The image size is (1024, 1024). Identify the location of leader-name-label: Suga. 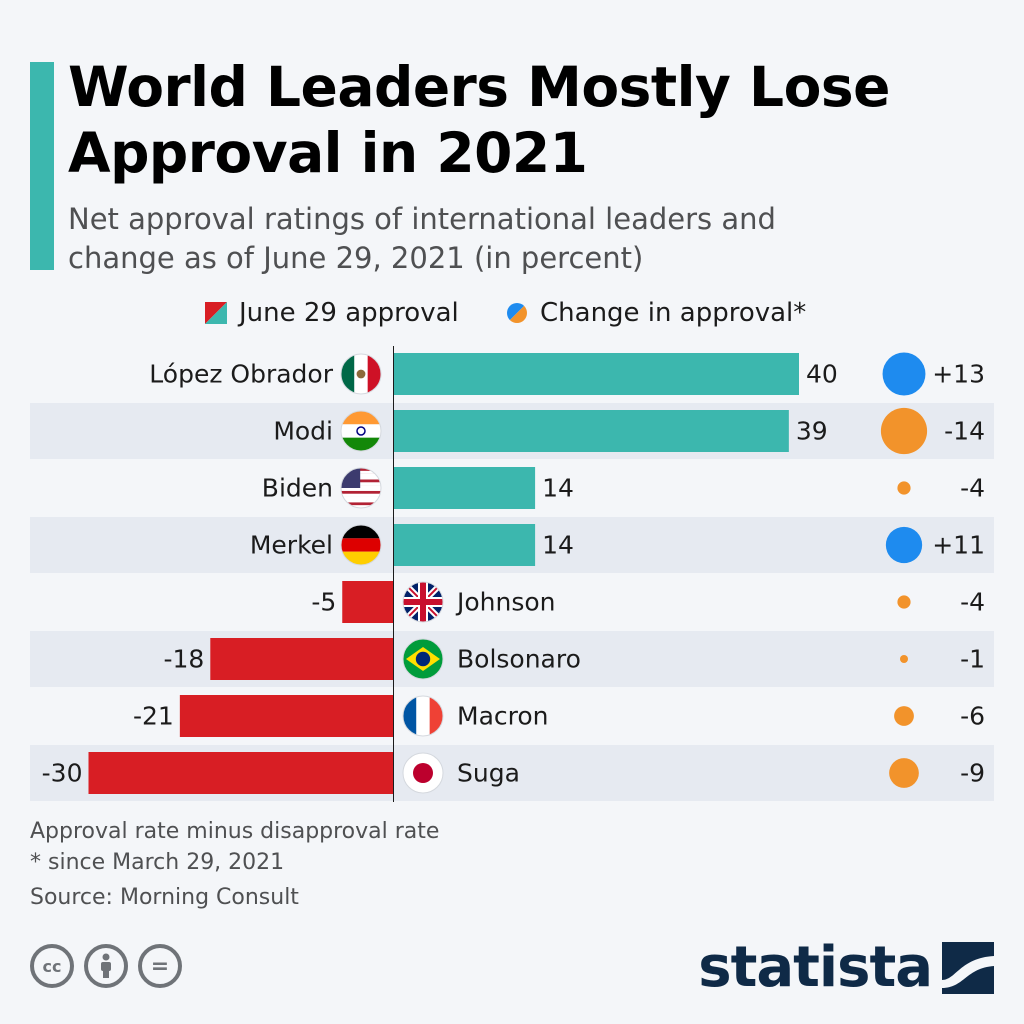
(488, 773).